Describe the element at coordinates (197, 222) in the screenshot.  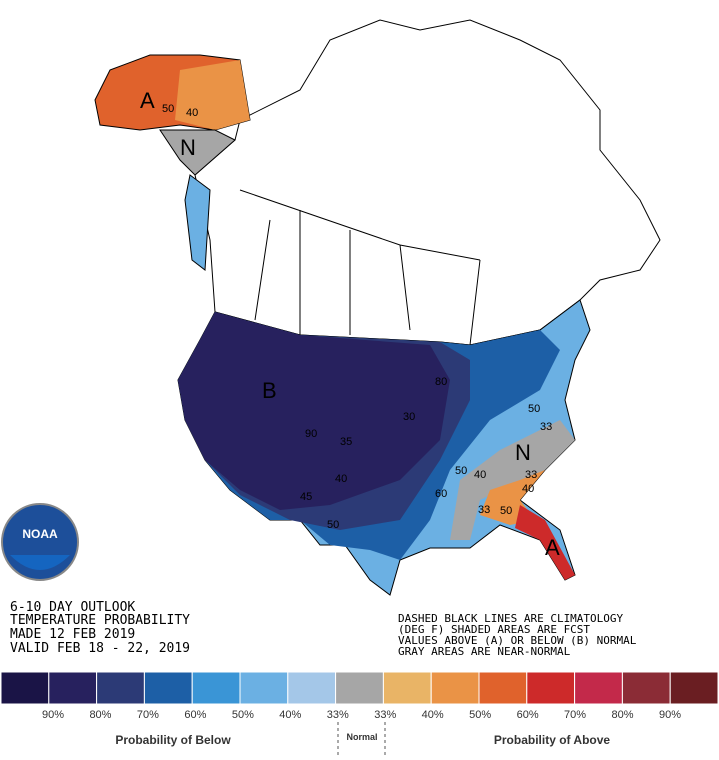
I see `bc-coast` at that location.